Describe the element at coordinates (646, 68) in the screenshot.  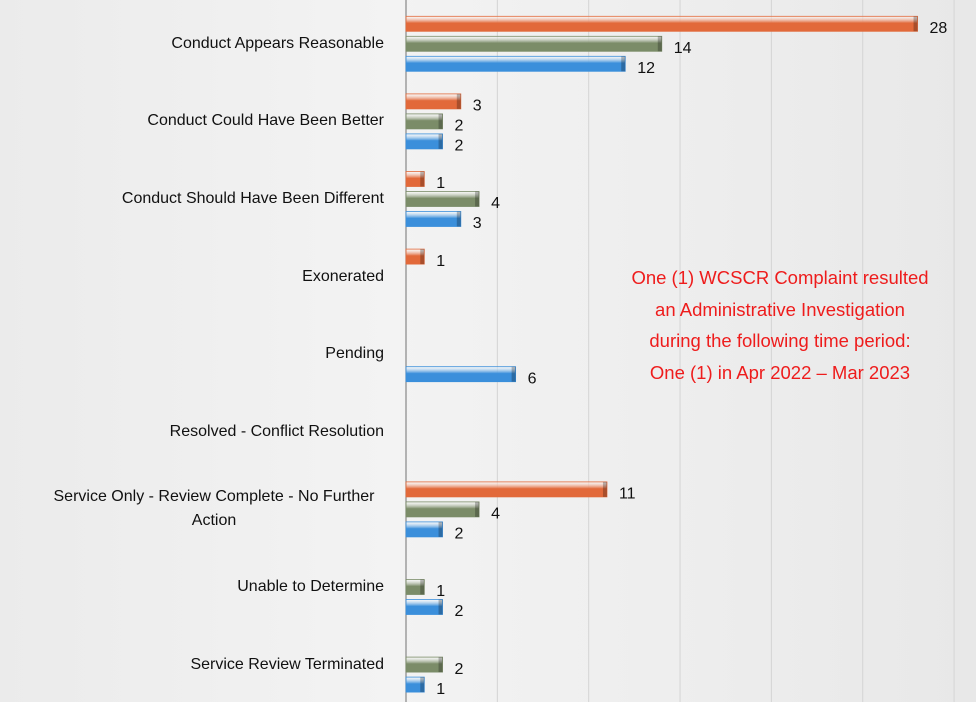
I see `data-label: 12` at that location.